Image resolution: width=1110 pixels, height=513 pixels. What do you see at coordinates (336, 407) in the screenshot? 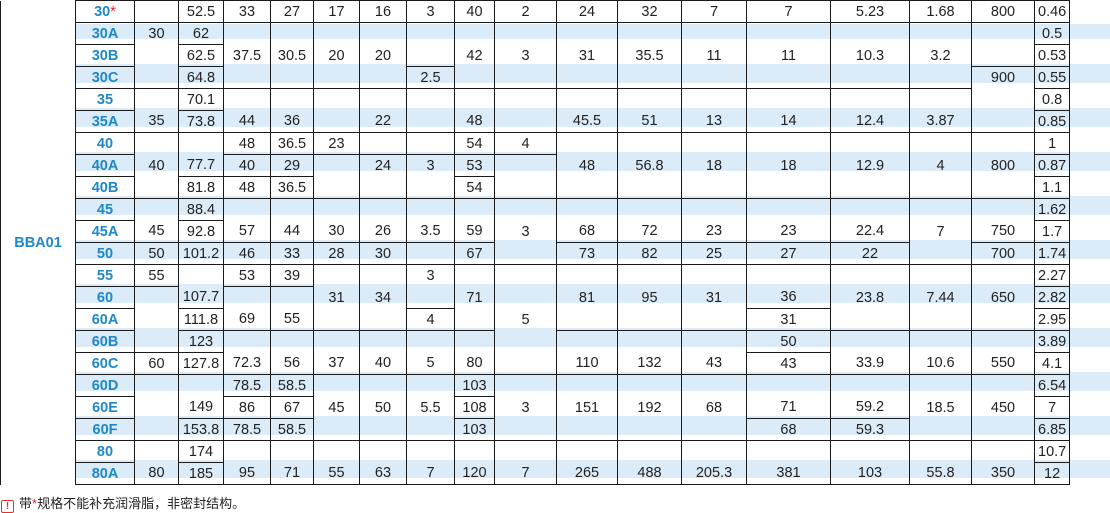
I see `cell: 45` at bounding box center [336, 407].